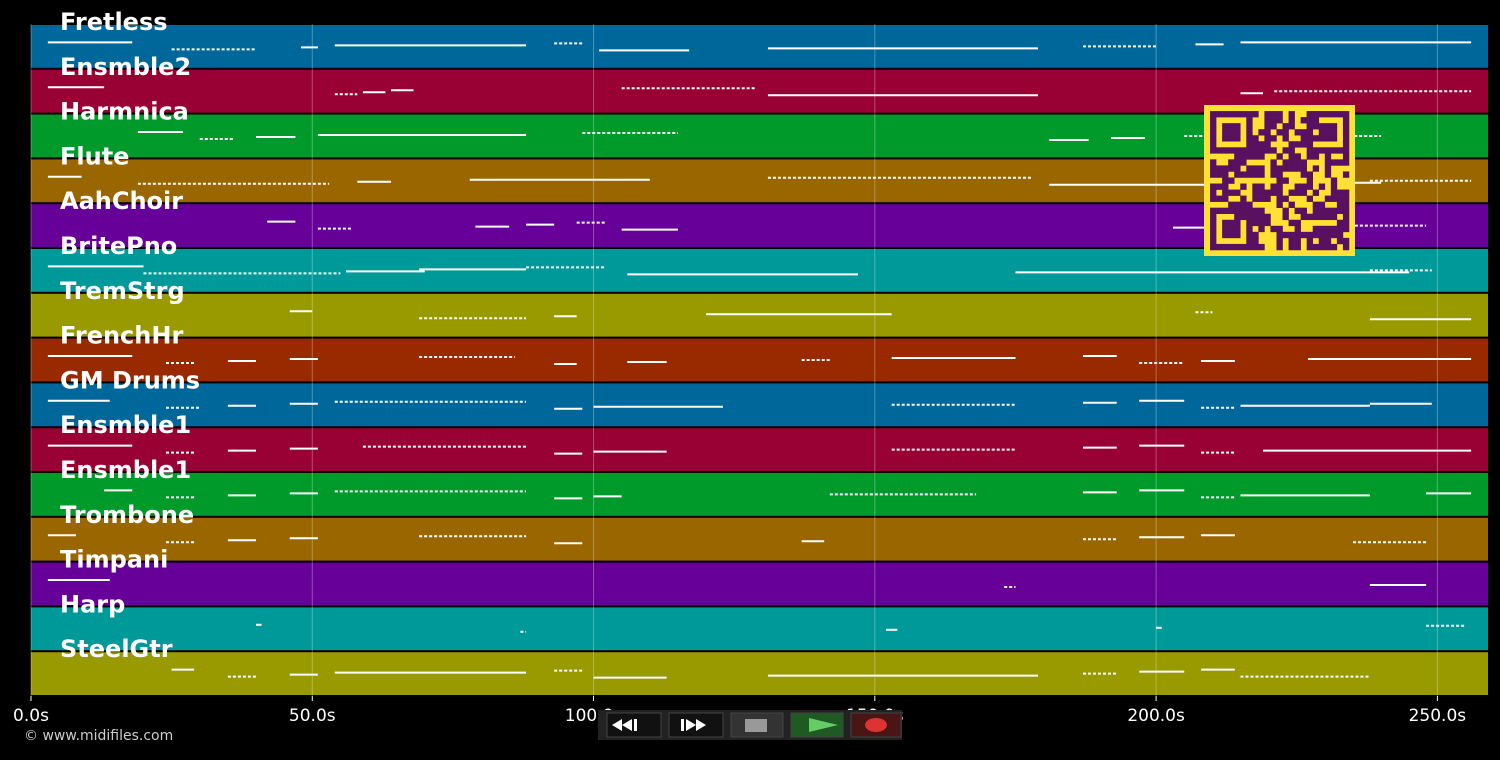 Image resolution: width=1500 pixels, height=760 pixels. I want to click on track-label: Ensmble1, so click(125, 425).